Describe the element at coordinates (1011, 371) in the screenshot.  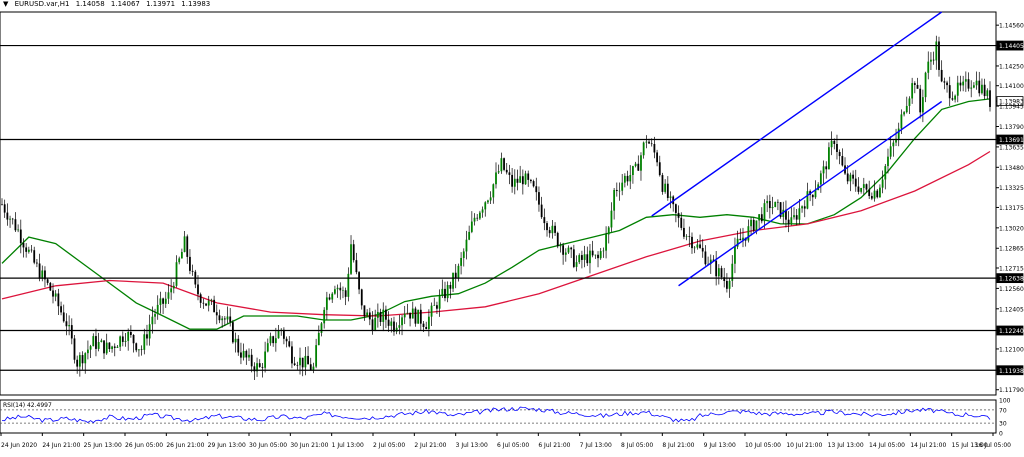
I see `price-tick-label: 1.11938` at that location.